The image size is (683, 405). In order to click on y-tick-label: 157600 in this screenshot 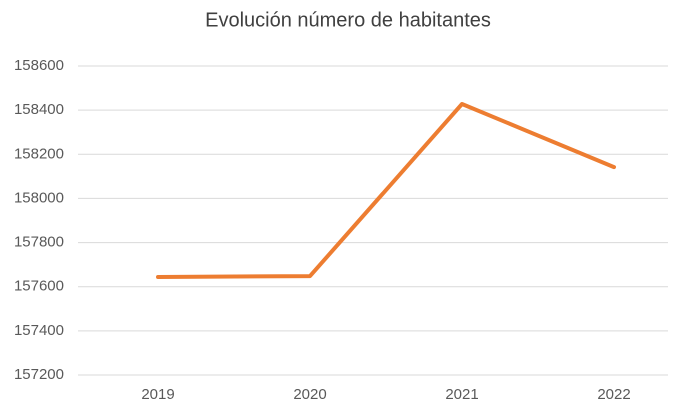, I will do `click(39, 286)`.